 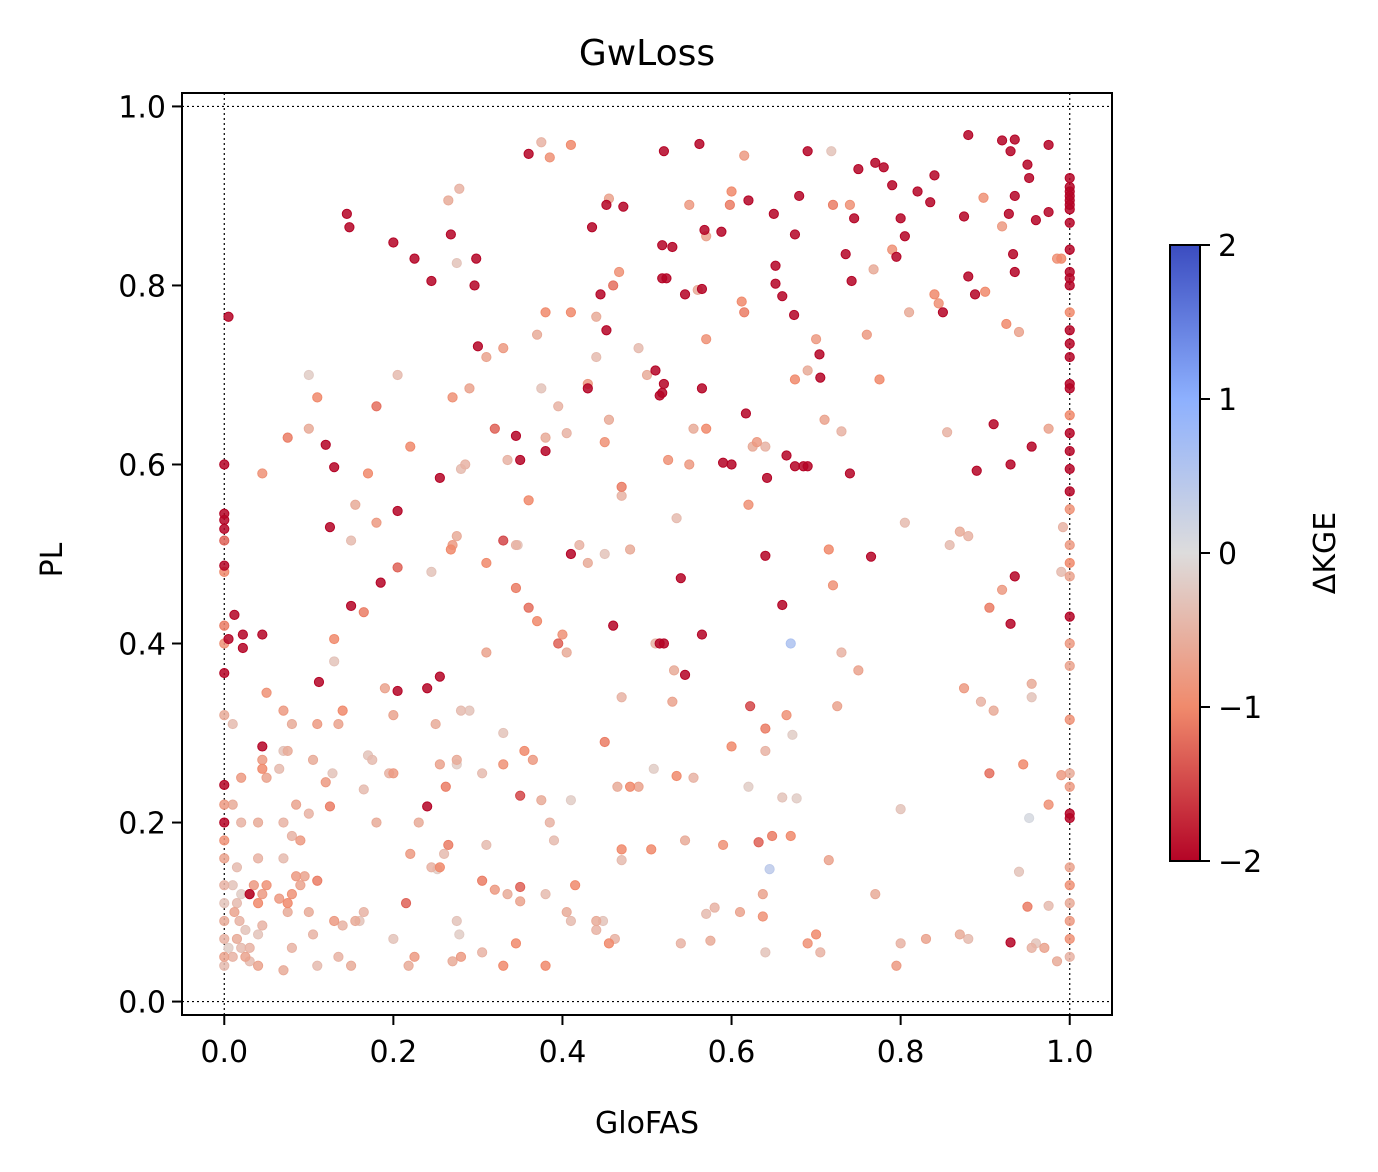 I want to click on colorbar, so click(x=1185, y=553).